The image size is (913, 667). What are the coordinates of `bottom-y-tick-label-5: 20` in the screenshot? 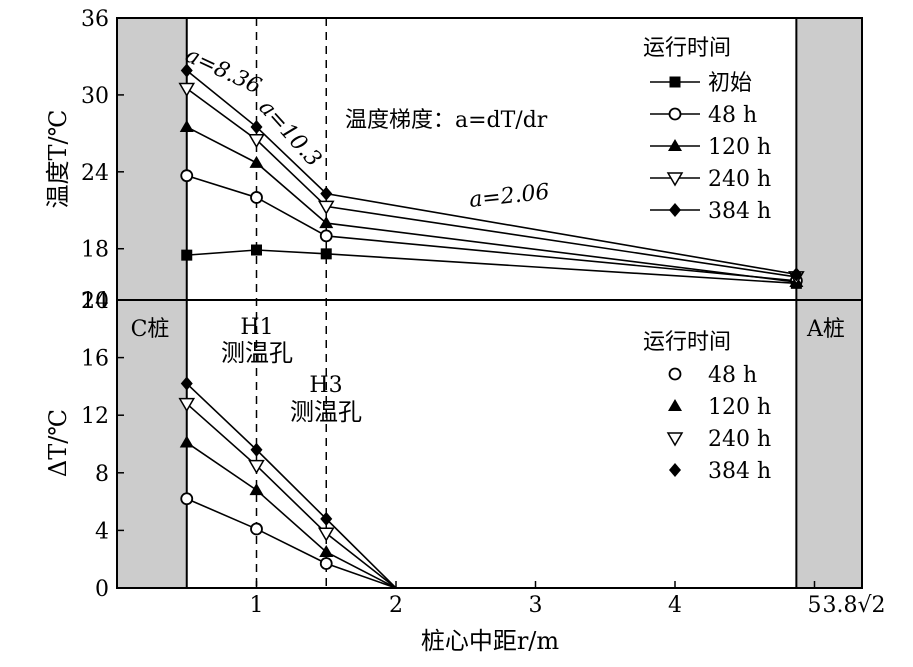 It's located at (95, 301).